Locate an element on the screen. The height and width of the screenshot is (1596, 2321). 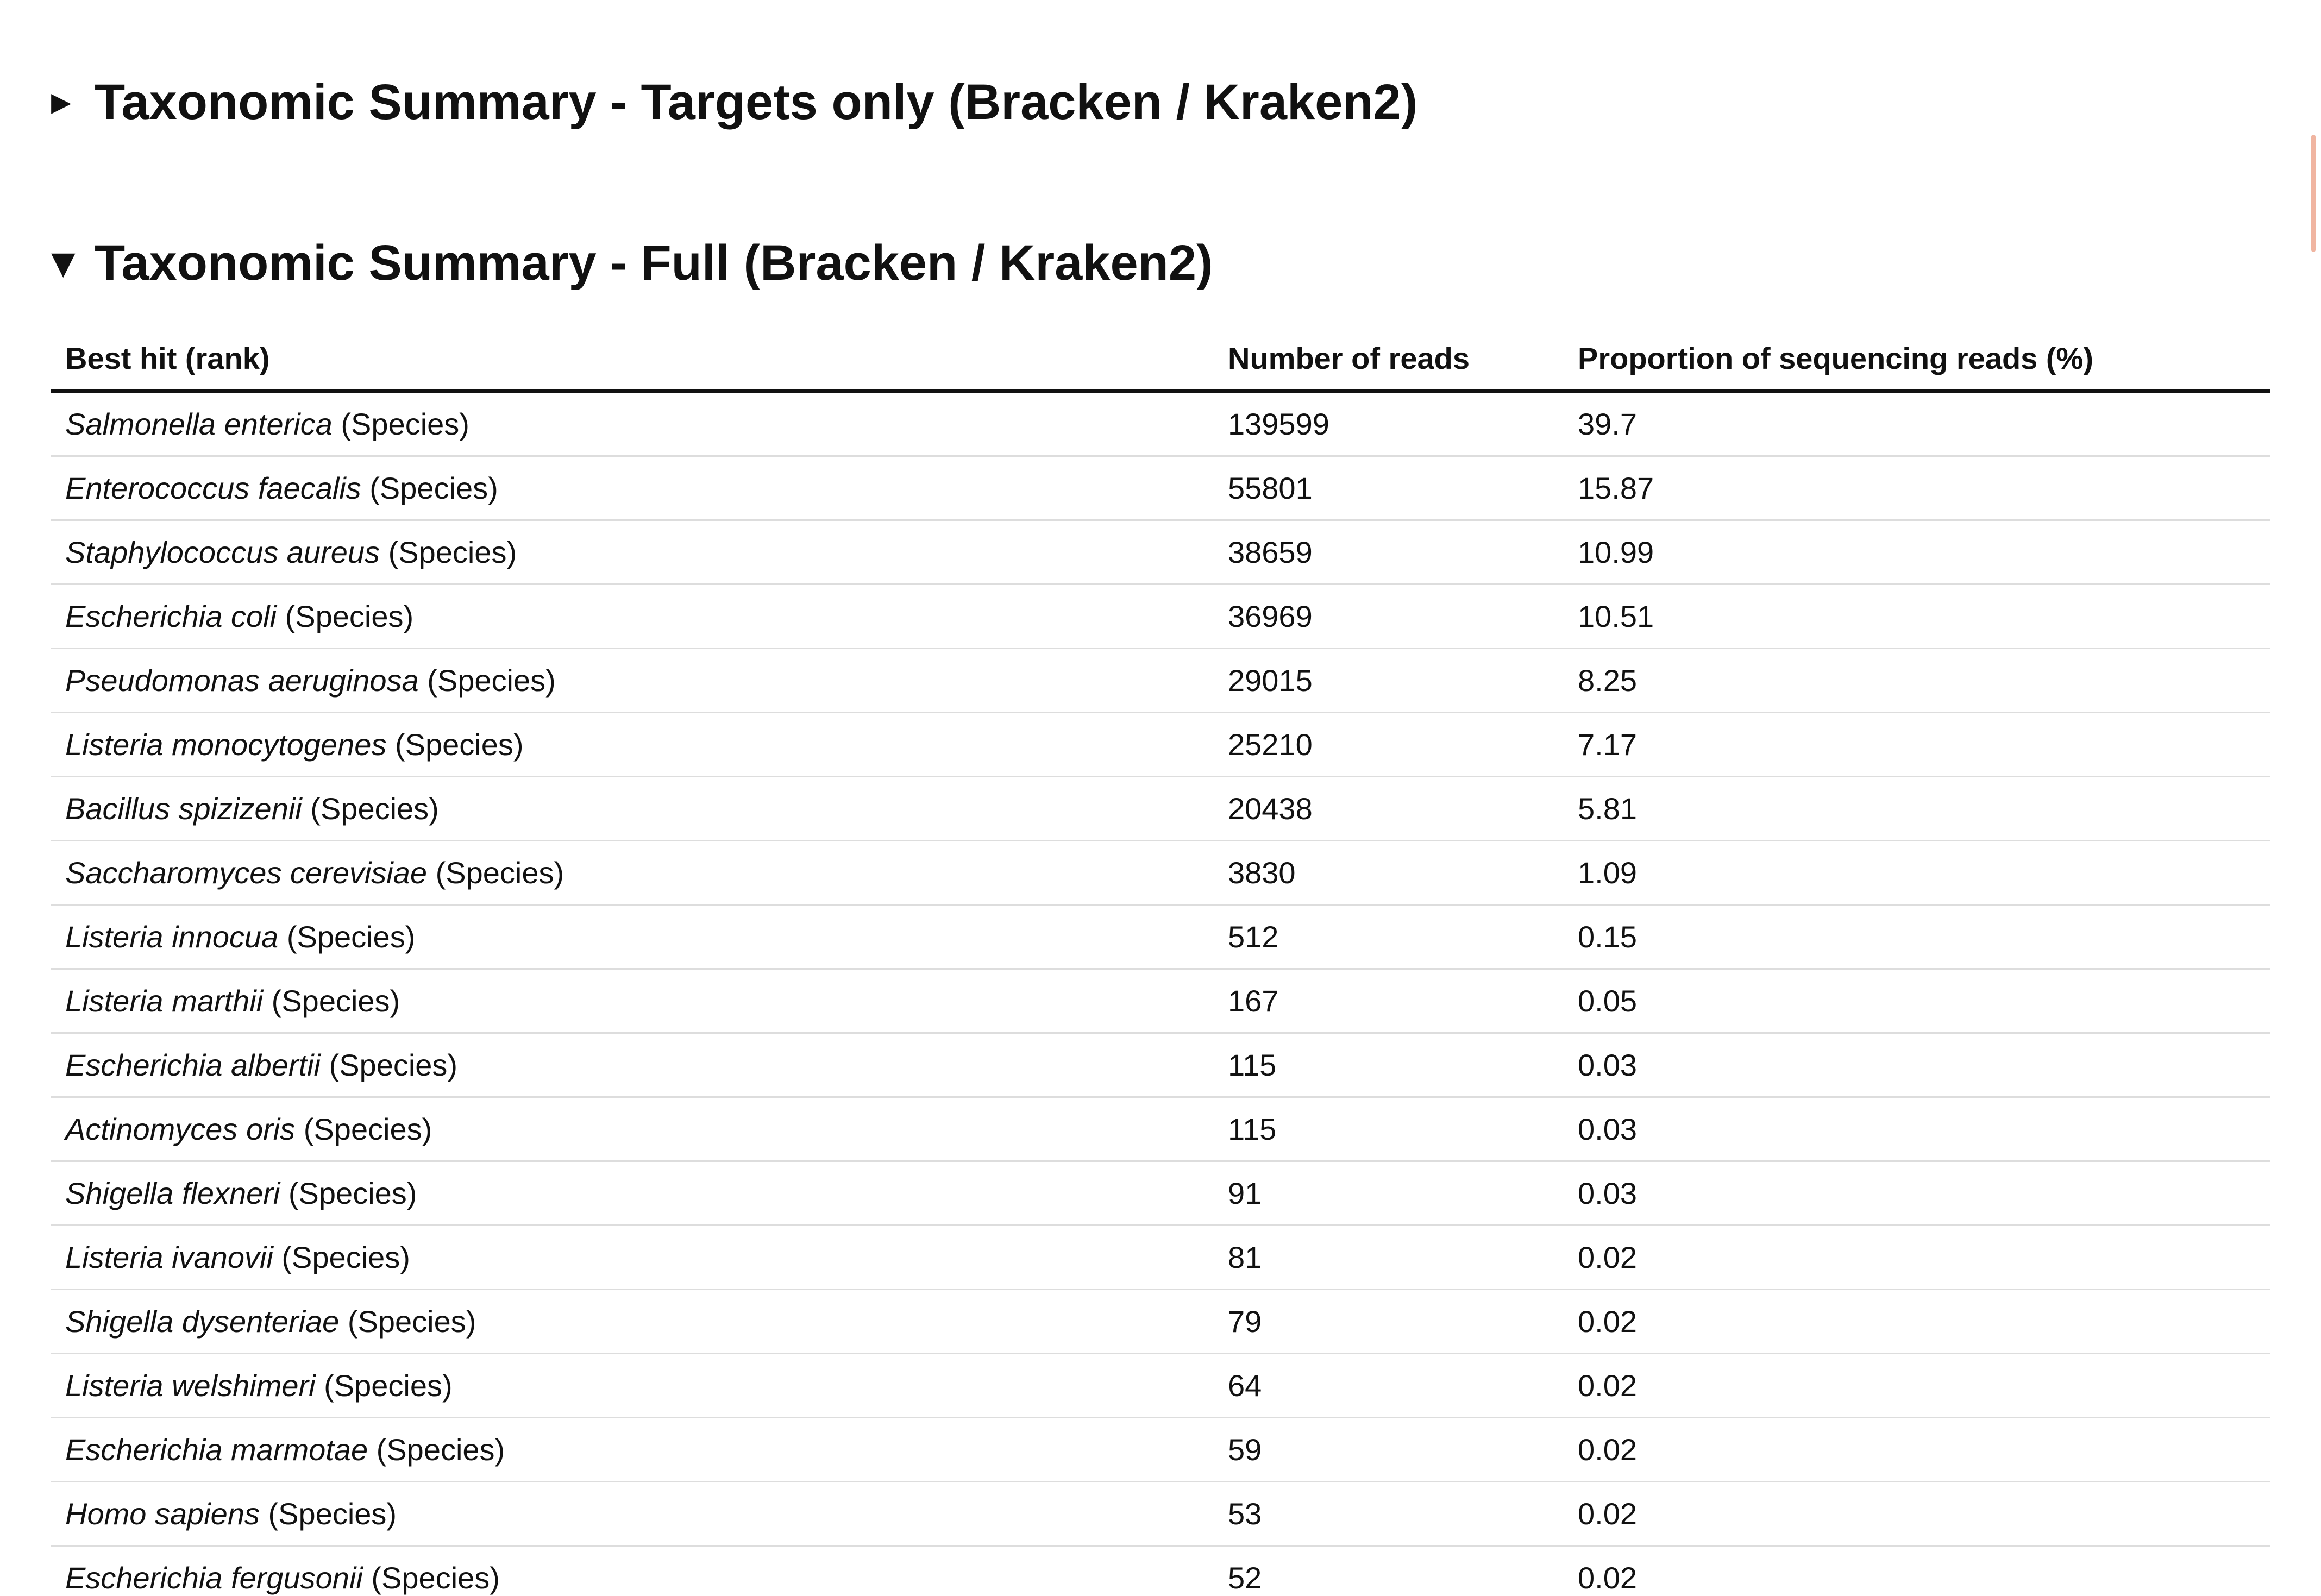
proportion-cell: 10.51 is located at coordinates (1917, 616).